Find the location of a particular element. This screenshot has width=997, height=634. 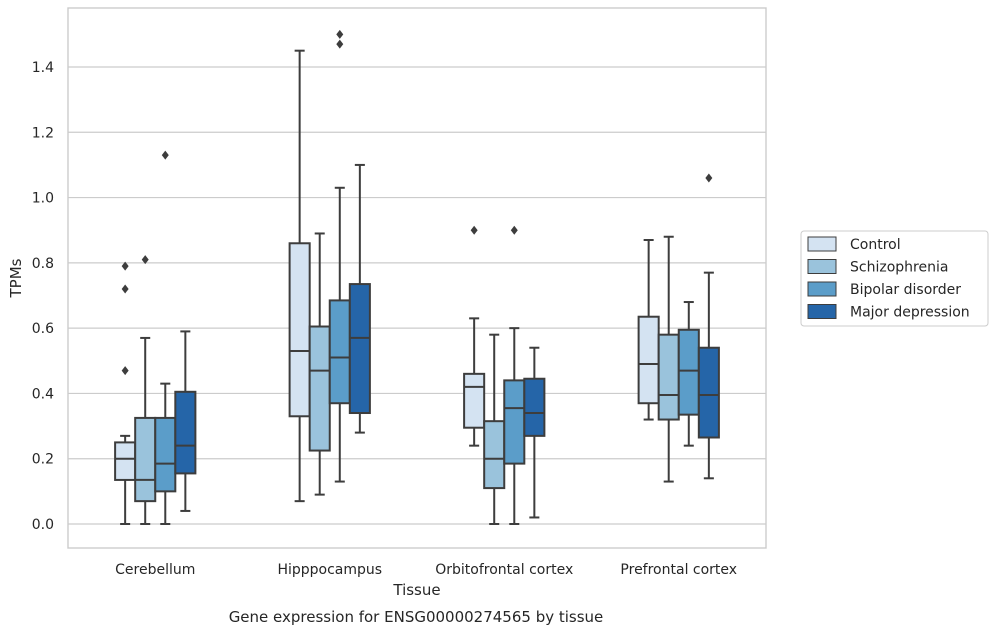

y-tick-label: 0.8 is located at coordinates (43, 264).